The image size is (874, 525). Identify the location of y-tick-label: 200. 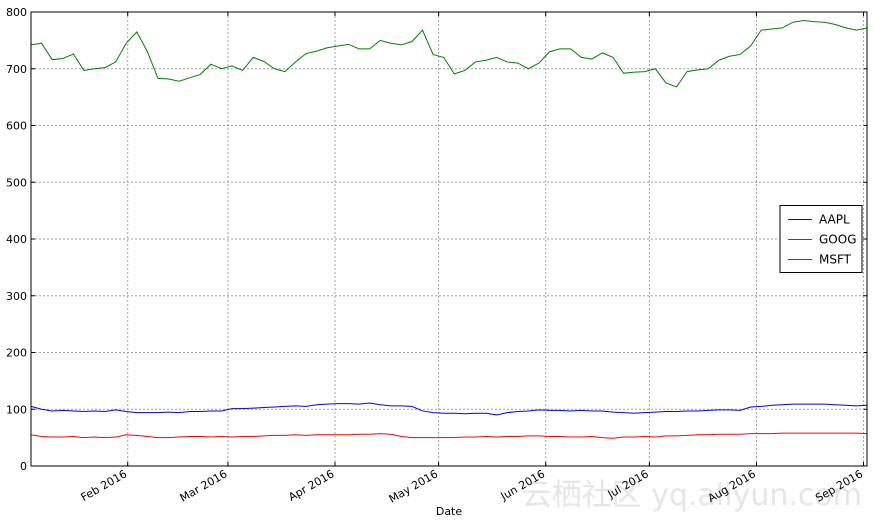
(16, 353).